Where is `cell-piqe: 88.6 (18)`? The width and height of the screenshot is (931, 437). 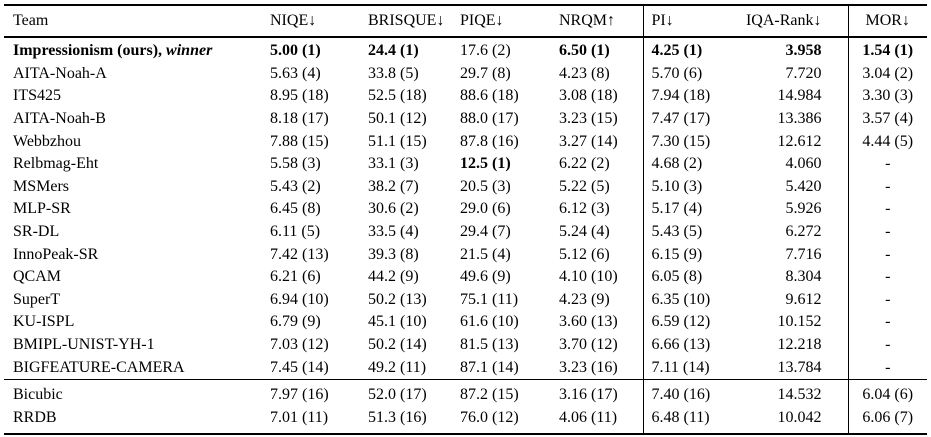 cell-piqe: 88.6 (18) is located at coordinates (489, 96).